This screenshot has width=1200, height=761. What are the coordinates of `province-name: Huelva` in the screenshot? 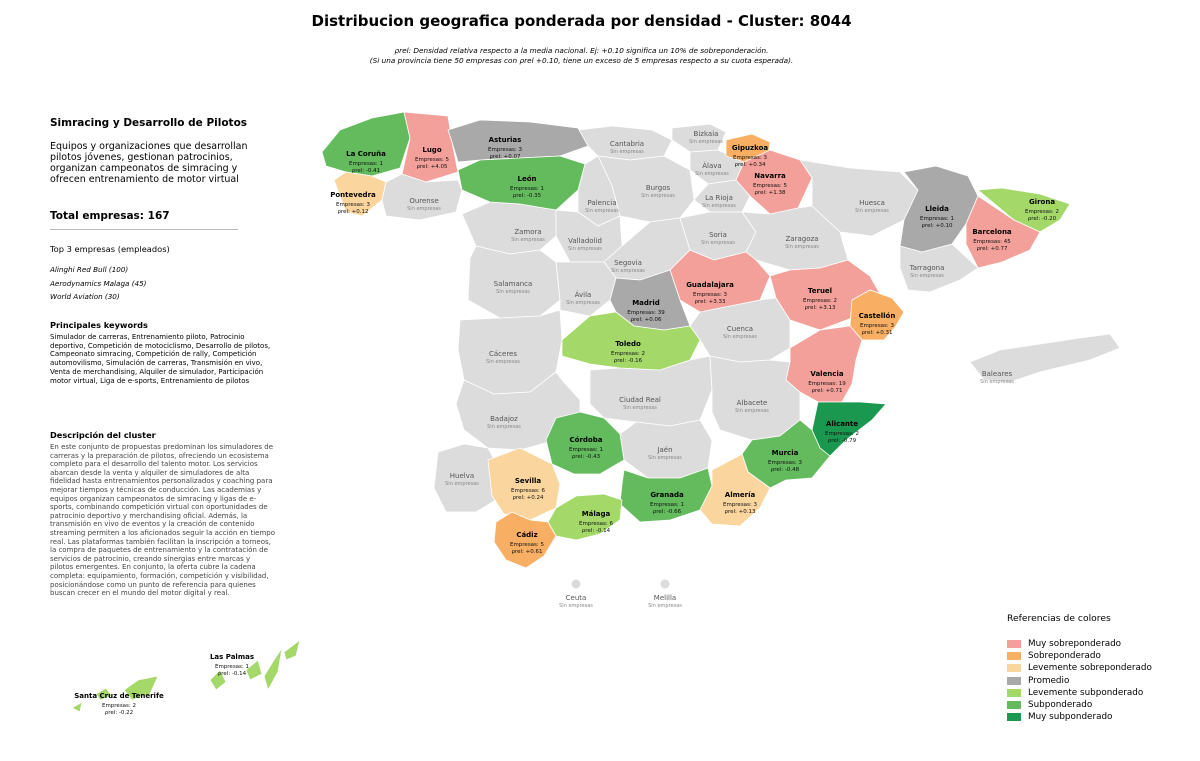 It's located at (462, 476).